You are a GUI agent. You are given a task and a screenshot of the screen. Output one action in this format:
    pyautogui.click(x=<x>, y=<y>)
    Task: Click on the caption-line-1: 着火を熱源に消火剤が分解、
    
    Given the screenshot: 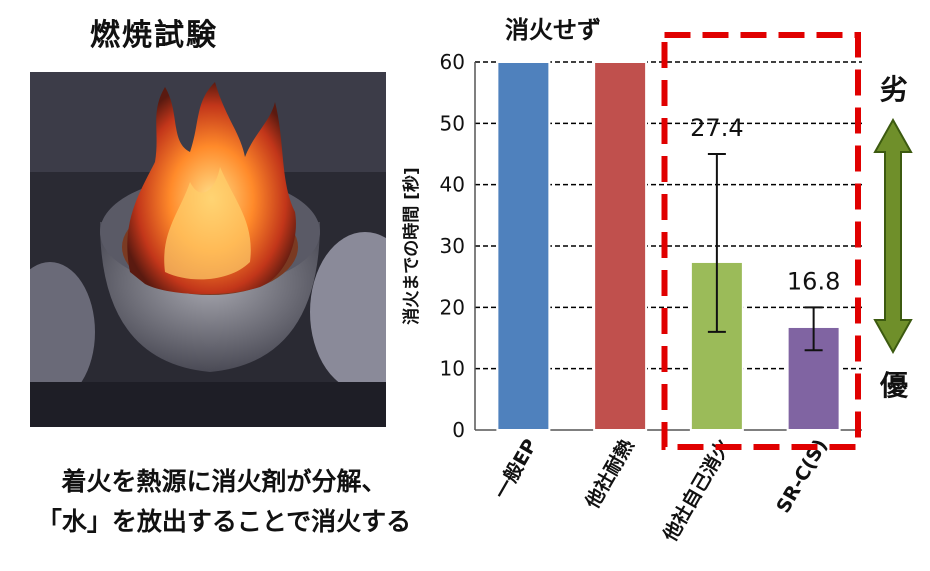 What is the action you would take?
    pyautogui.click(x=224, y=481)
    